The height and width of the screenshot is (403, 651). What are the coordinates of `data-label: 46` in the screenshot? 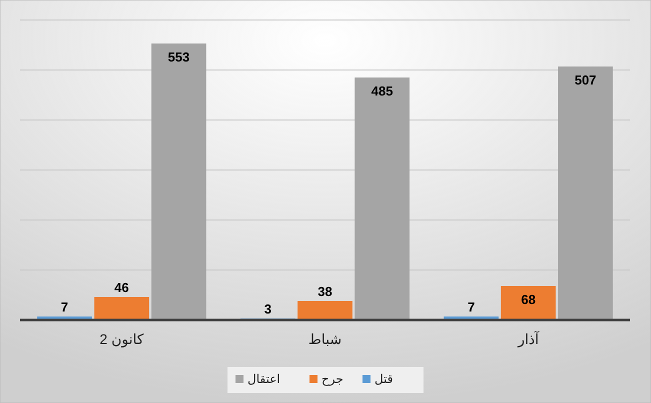 It's located at (121, 287).